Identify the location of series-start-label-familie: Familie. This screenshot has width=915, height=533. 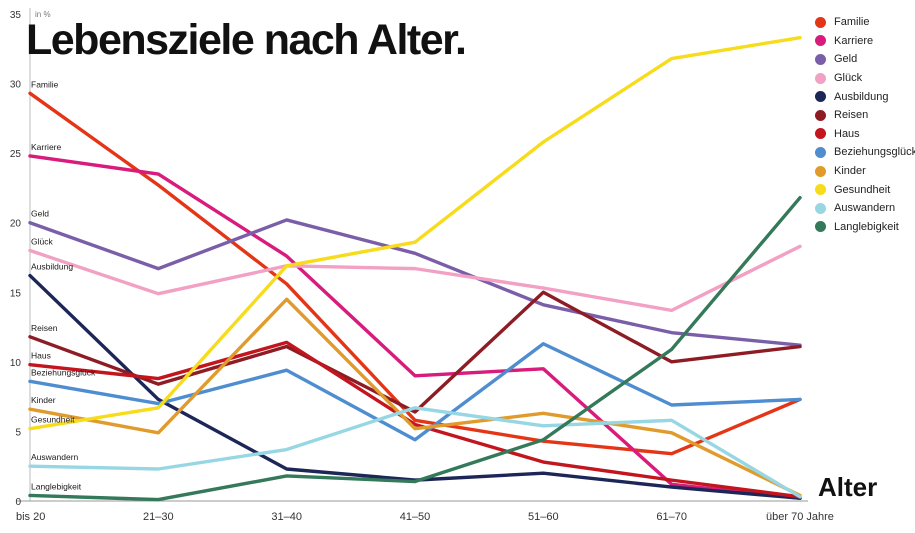
(45, 84).